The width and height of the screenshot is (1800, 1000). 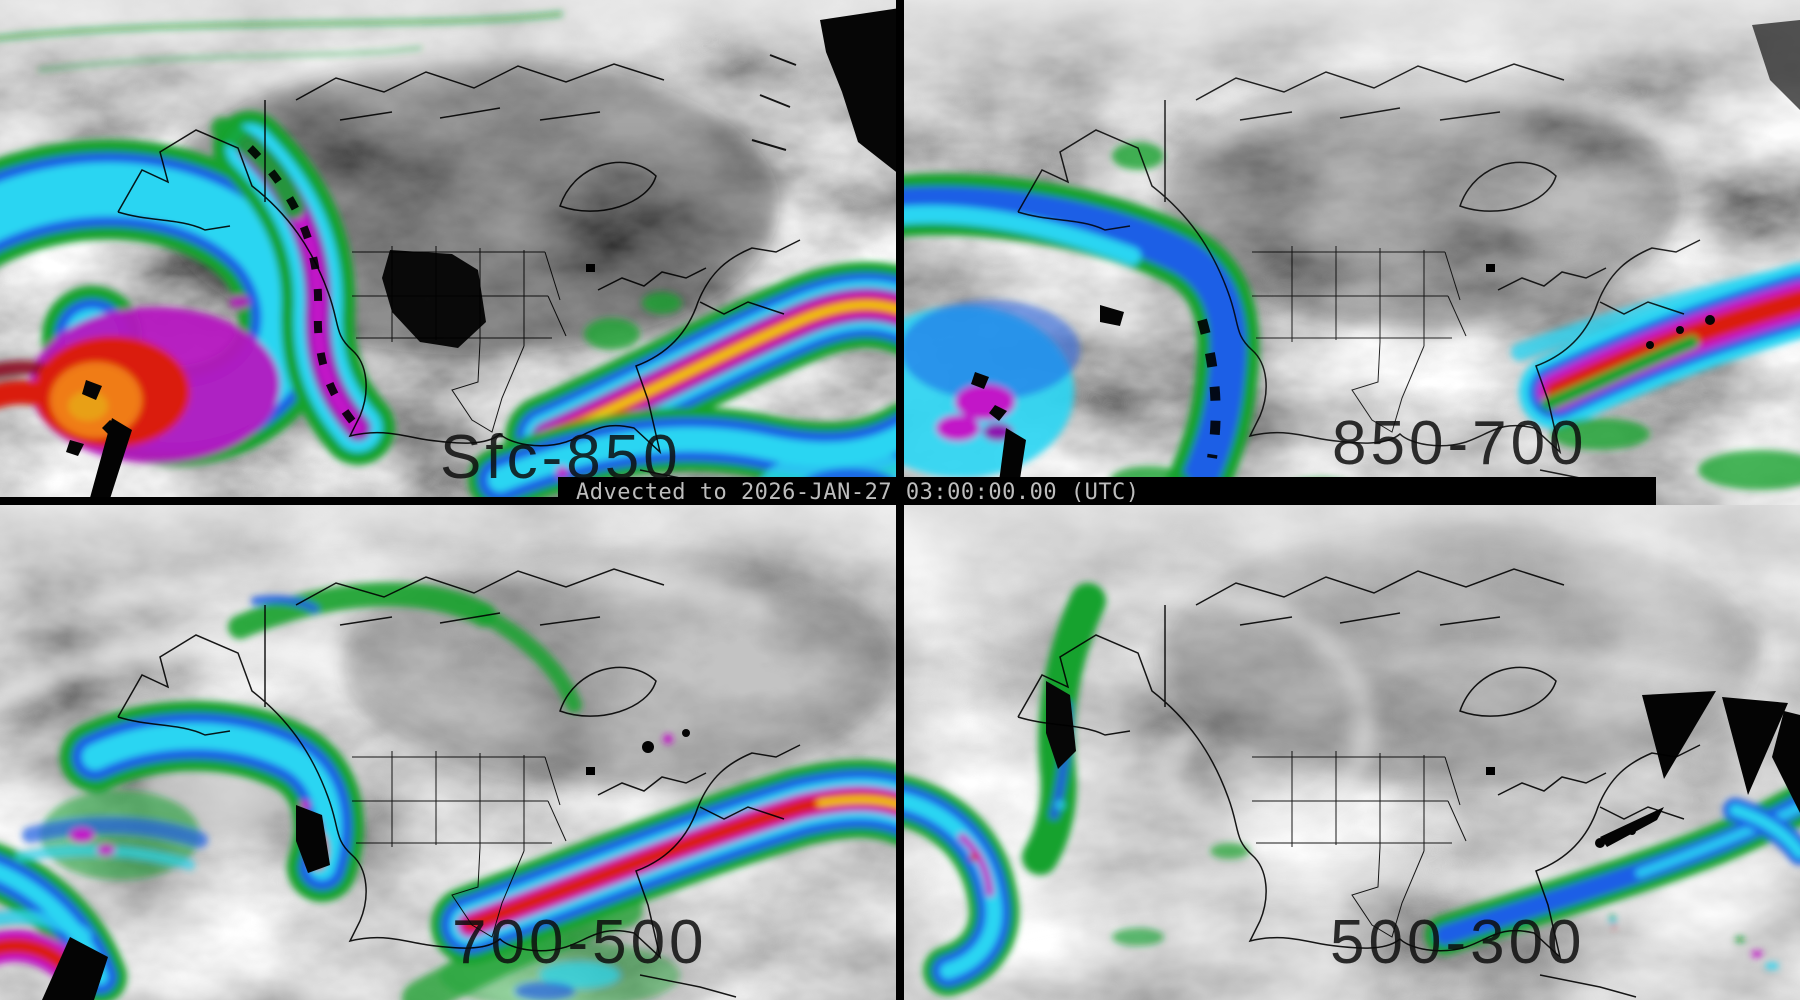 What do you see at coordinates (144, 326) in the screenshot?
I see `pacific-storm-swirl` at bounding box center [144, 326].